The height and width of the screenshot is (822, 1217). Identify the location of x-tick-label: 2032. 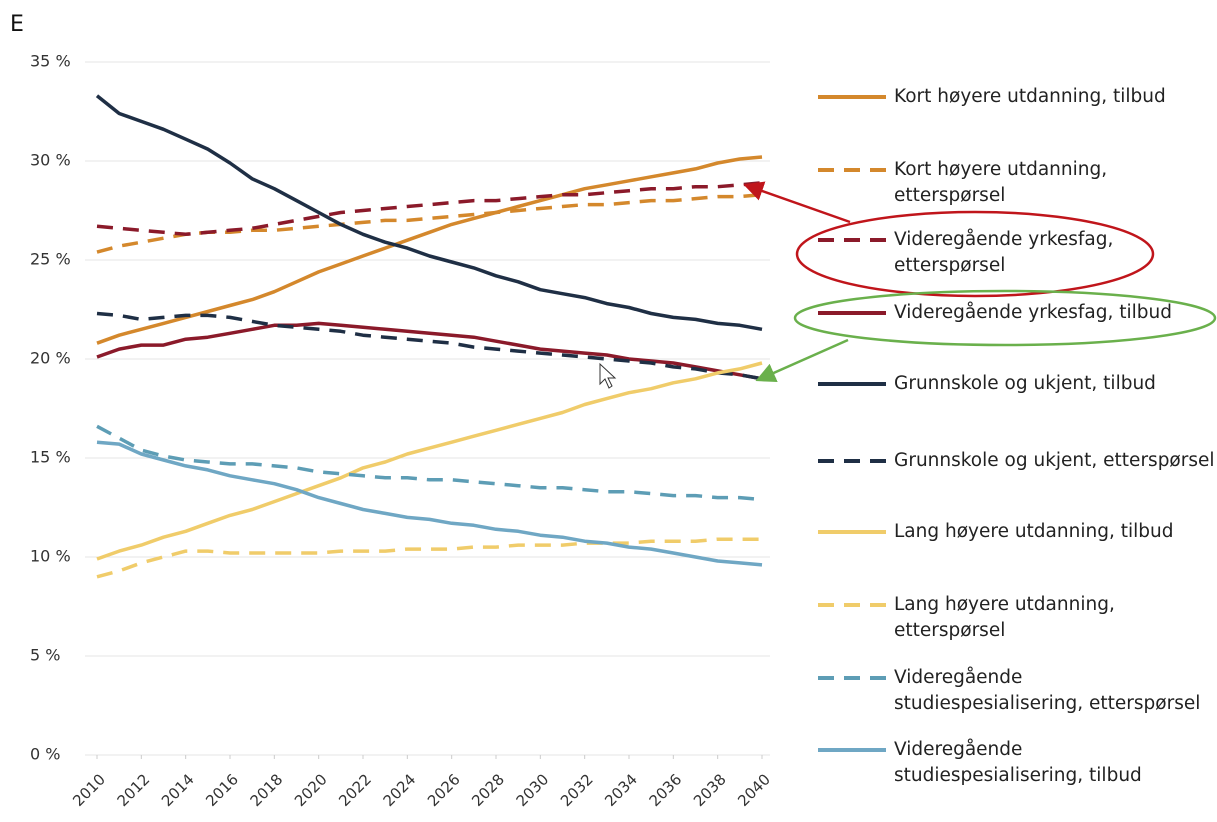
(577, 790).